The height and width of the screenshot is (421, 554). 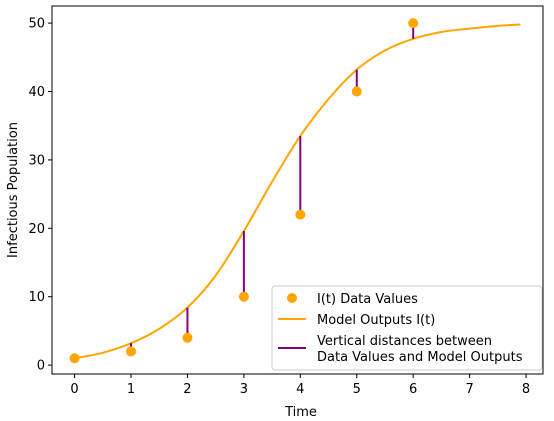 What do you see at coordinates (357, 389) in the screenshot?
I see `x-tick-label: 5` at bounding box center [357, 389].